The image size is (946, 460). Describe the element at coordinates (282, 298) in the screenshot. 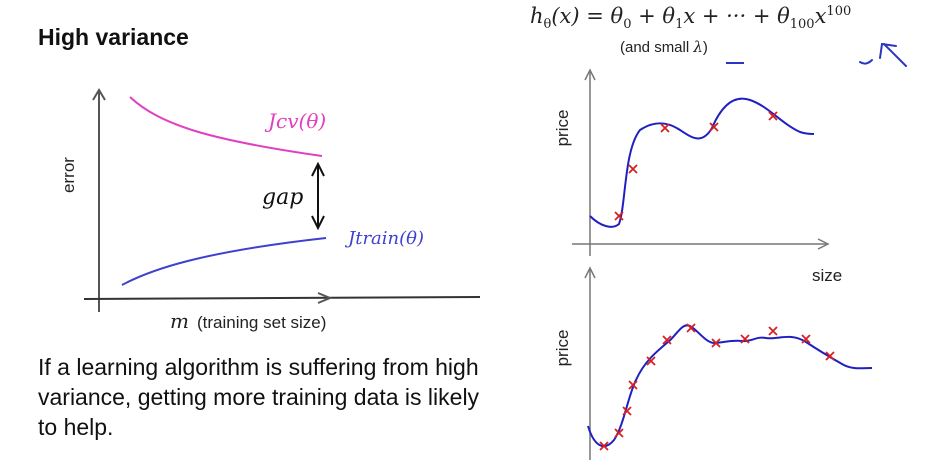

I see `x-axis` at that location.